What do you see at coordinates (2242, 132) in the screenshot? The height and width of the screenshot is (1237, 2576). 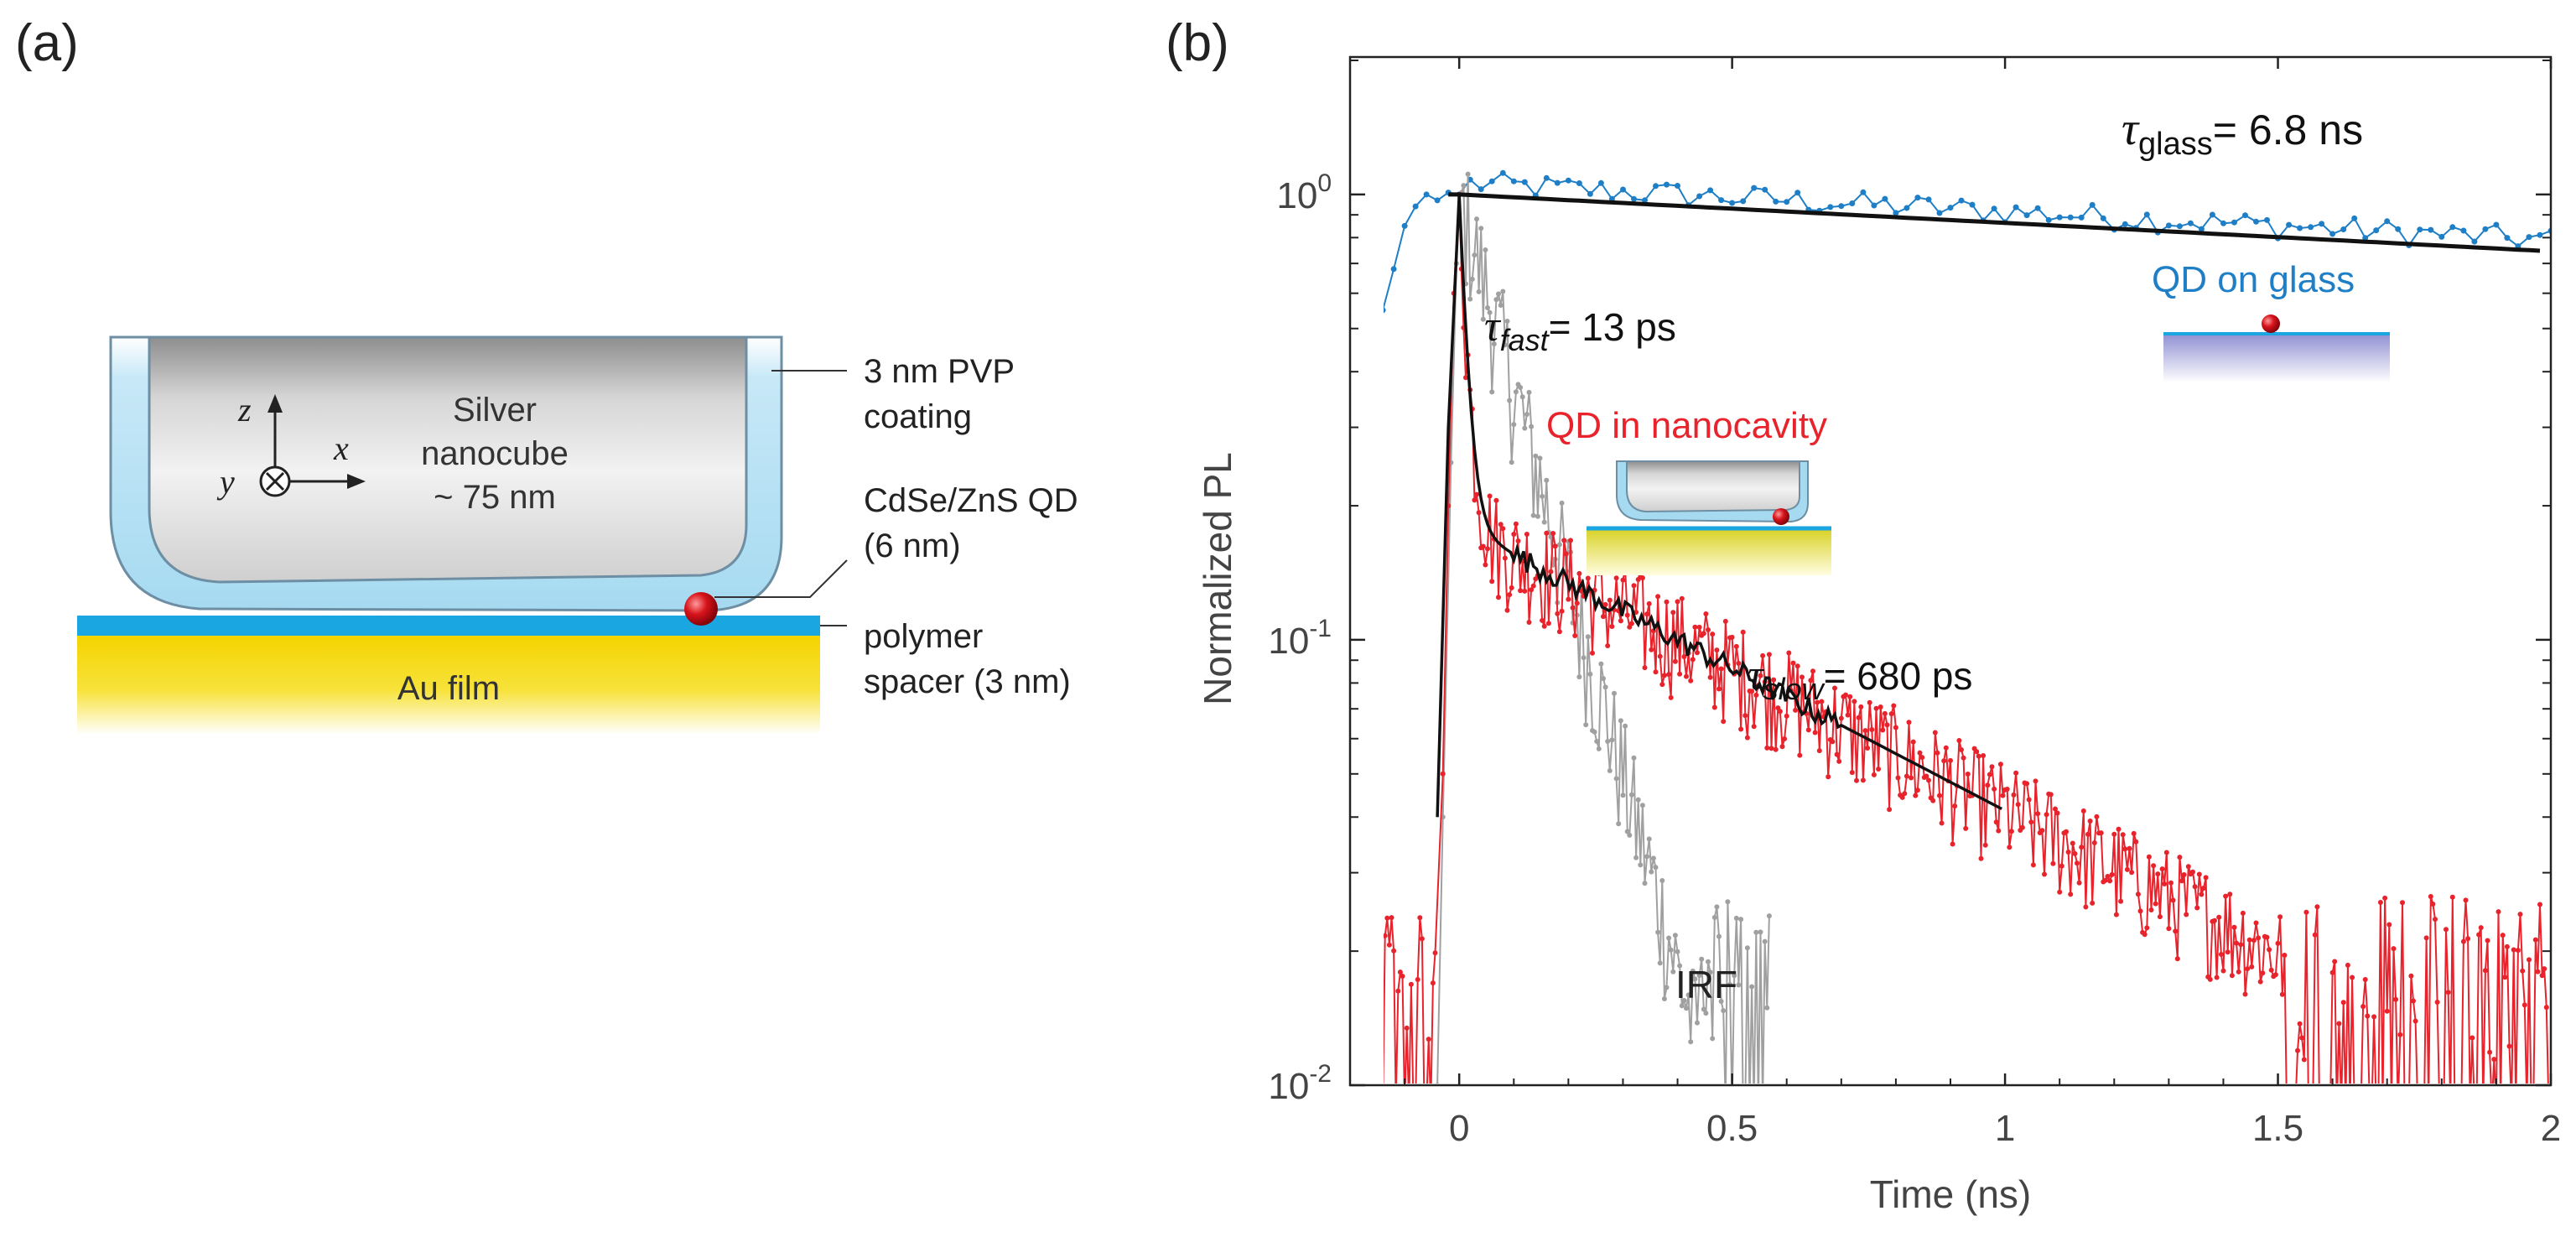 I see `tau-glass-annotation: τglass= 6.8 ns` at bounding box center [2242, 132].